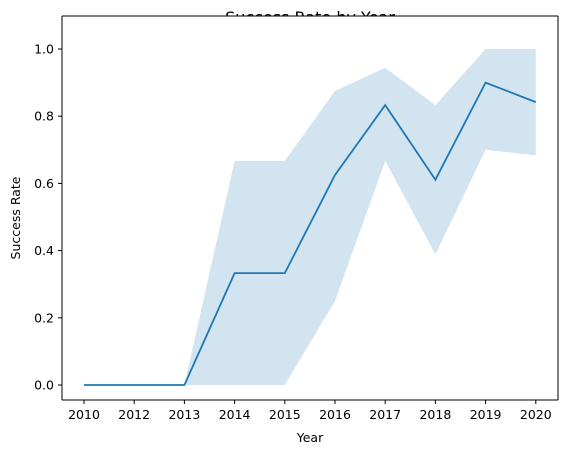 The image size is (567, 455). I want to click on y-tick-label: 0.4, so click(44, 250).